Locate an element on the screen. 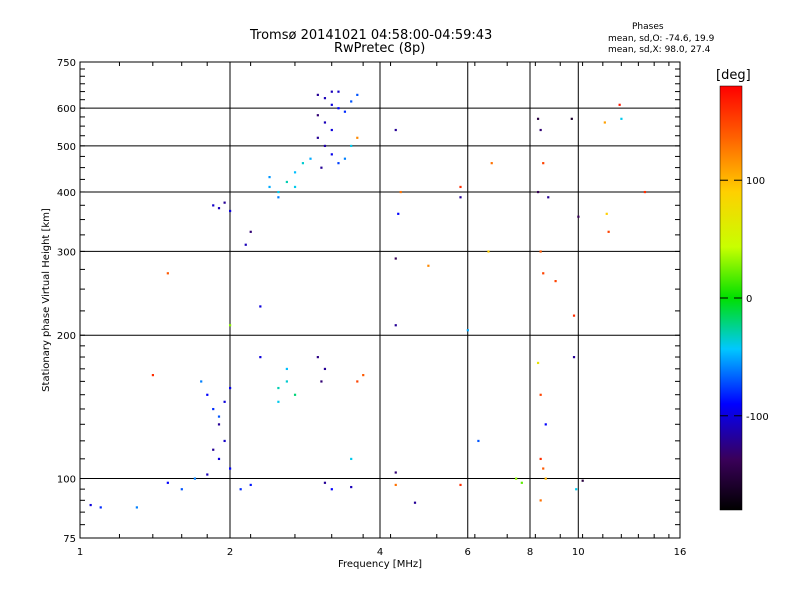 The image size is (800, 600). y-tick-label: 200 is located at coordinates (66, 336).